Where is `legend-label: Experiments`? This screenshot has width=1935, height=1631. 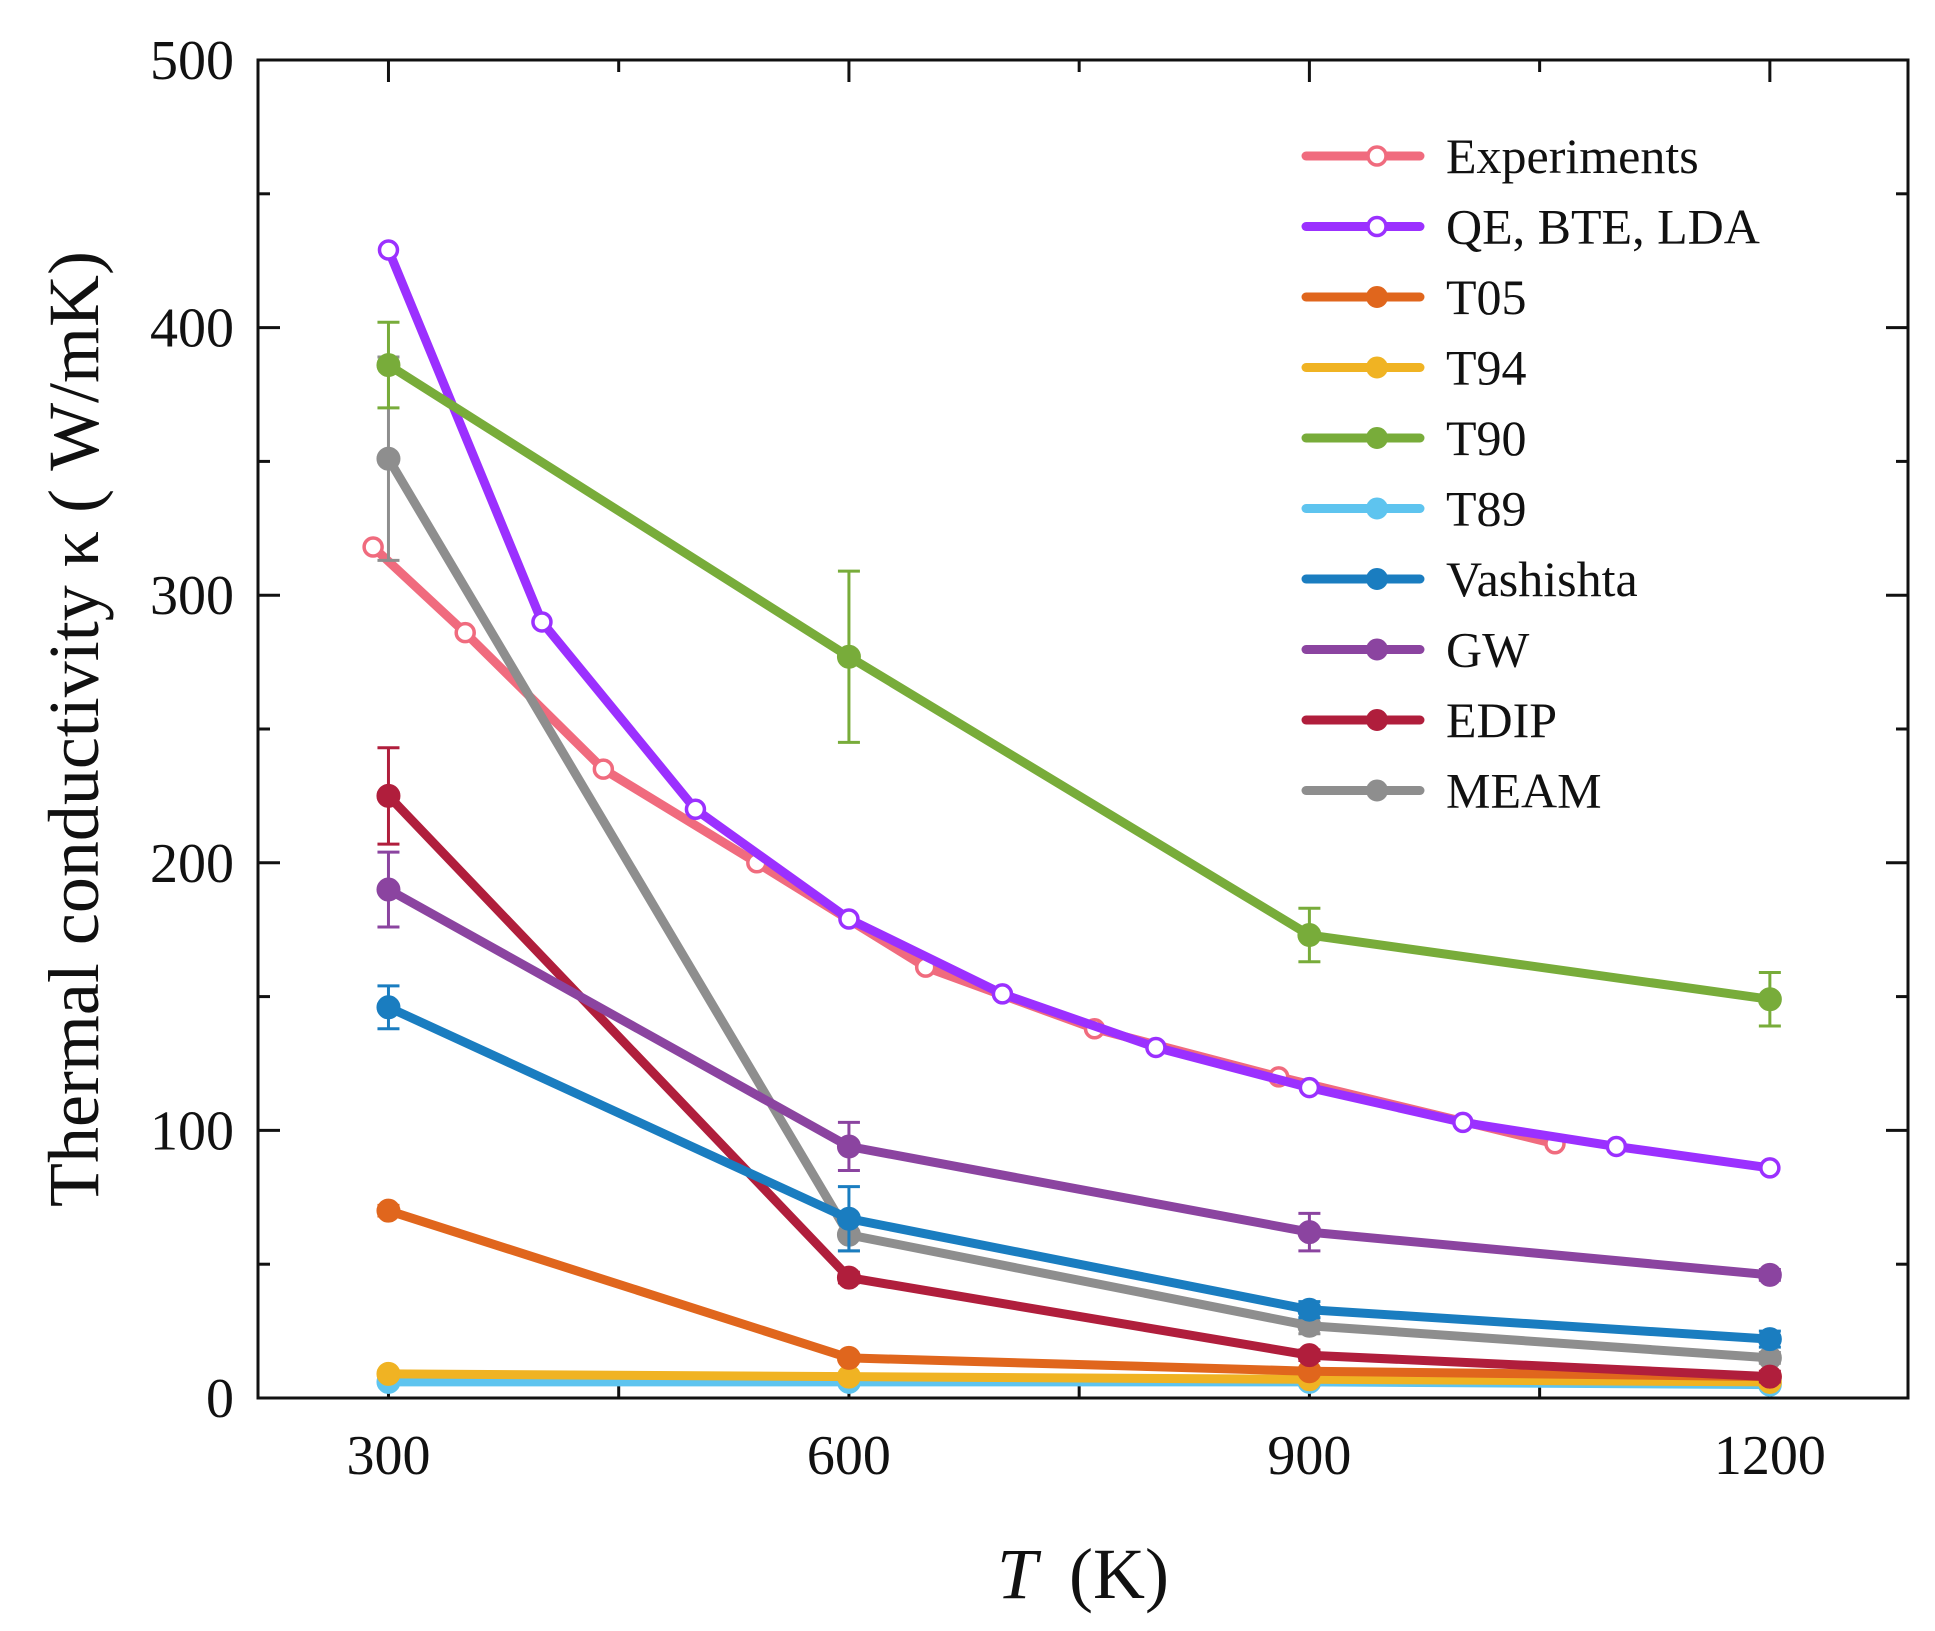 legend-label: Experiments is located at coordinates (1572, 156).